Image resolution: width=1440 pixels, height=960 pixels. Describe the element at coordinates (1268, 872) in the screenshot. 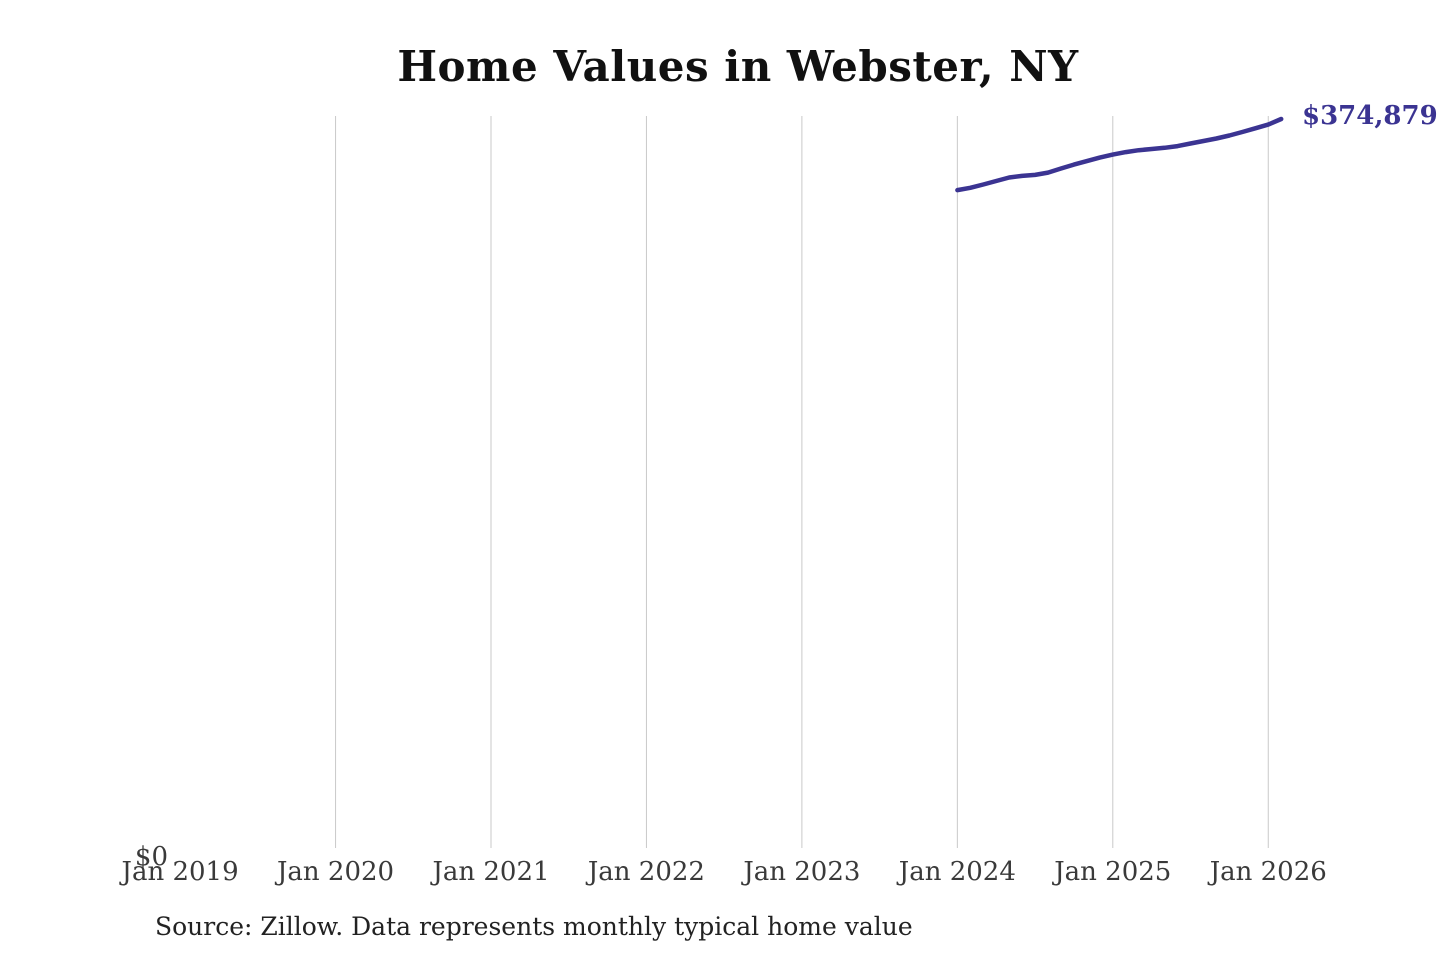

I see `x-axis-label: Jan 2026` at that location.